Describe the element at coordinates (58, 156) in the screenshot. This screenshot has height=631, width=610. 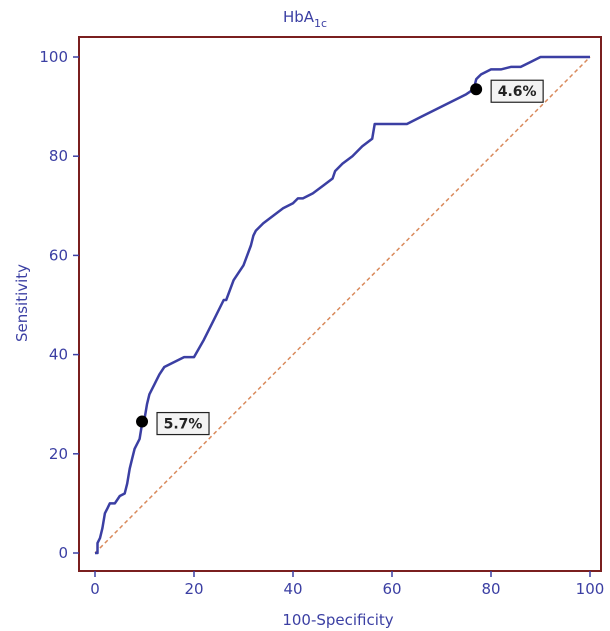
I see `y-tick-label: 80` at that location.